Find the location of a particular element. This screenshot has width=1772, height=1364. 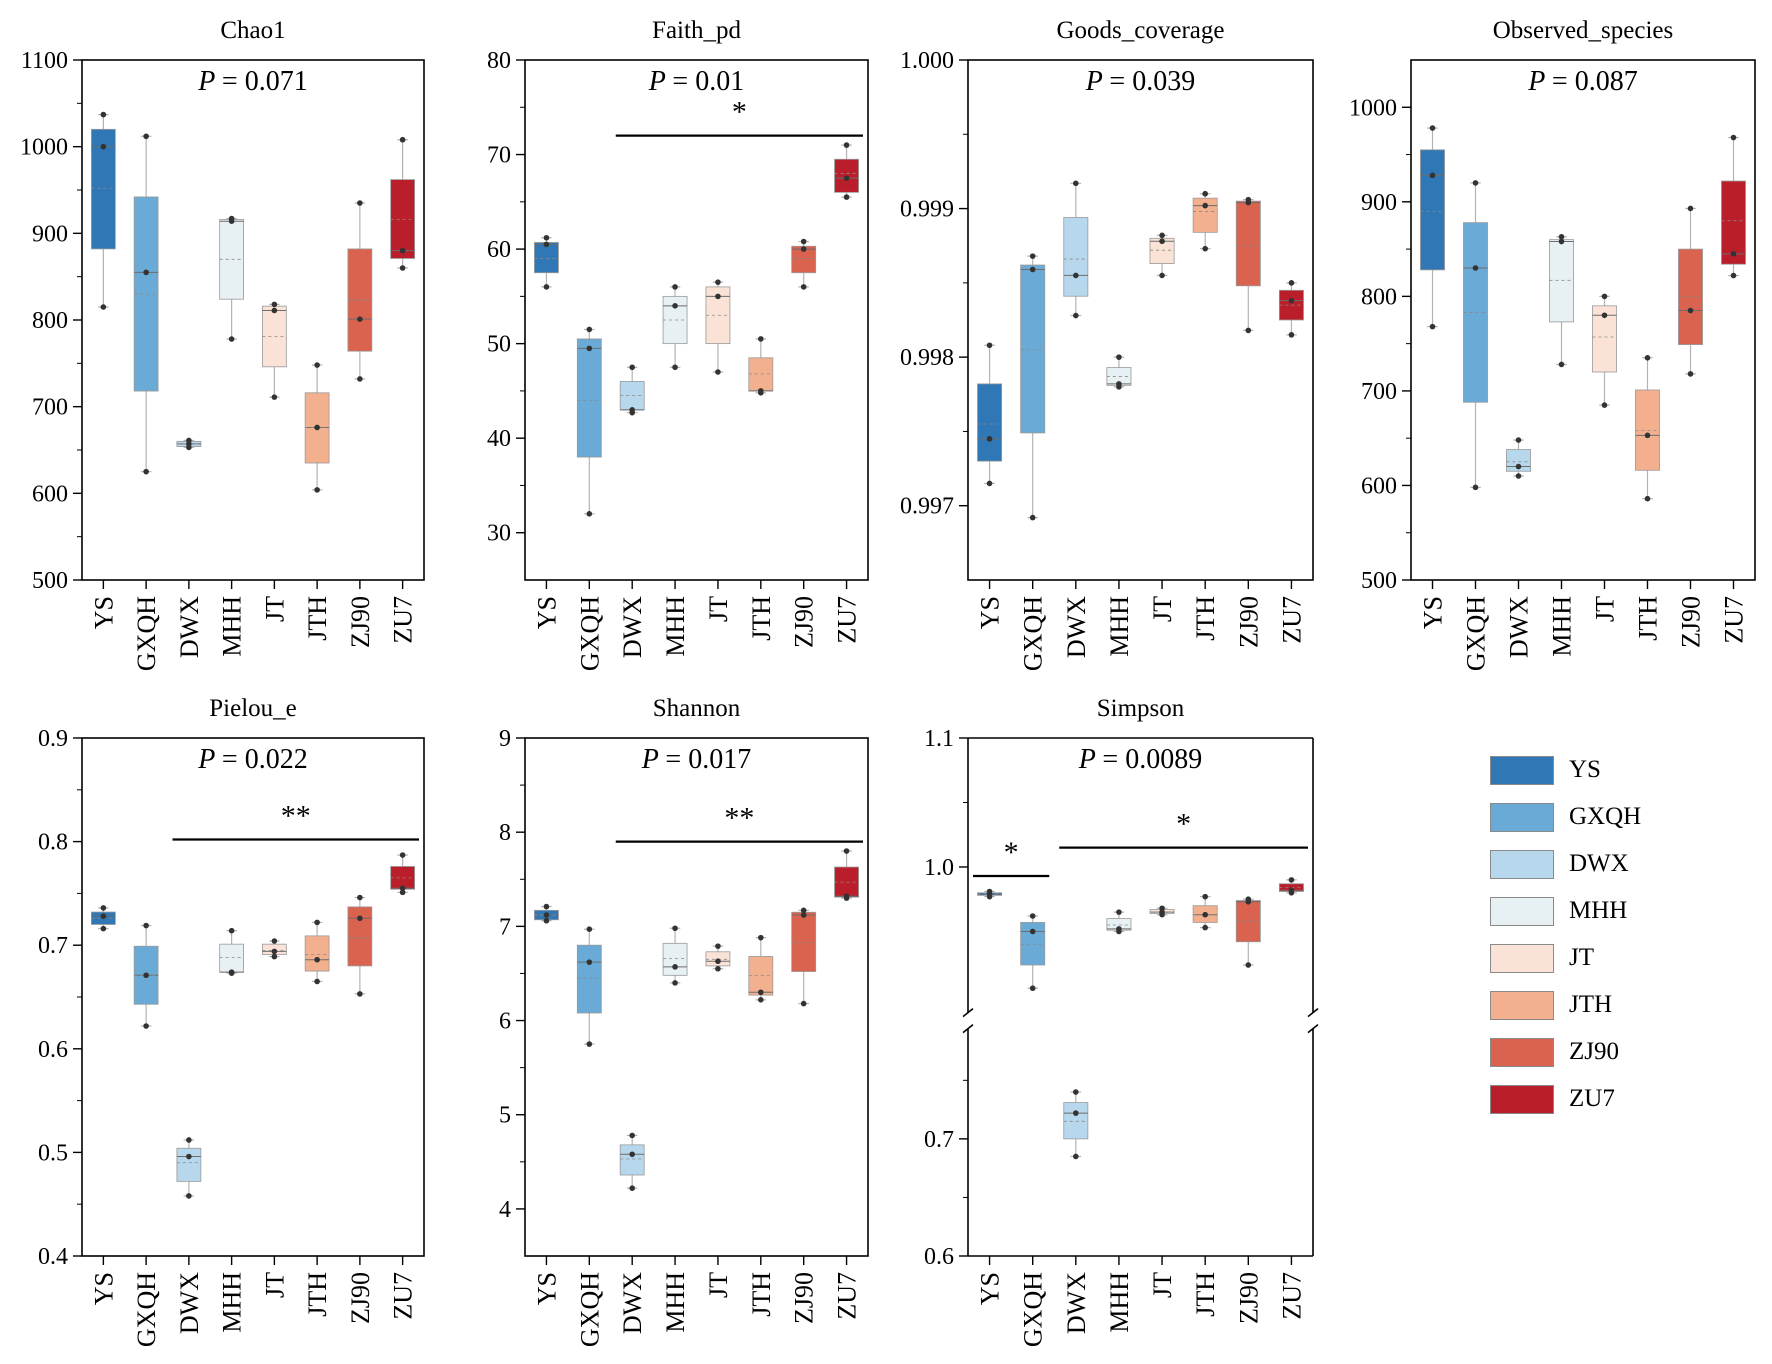

y-tick-label: 0.997 is located at coordinates (927, 507).